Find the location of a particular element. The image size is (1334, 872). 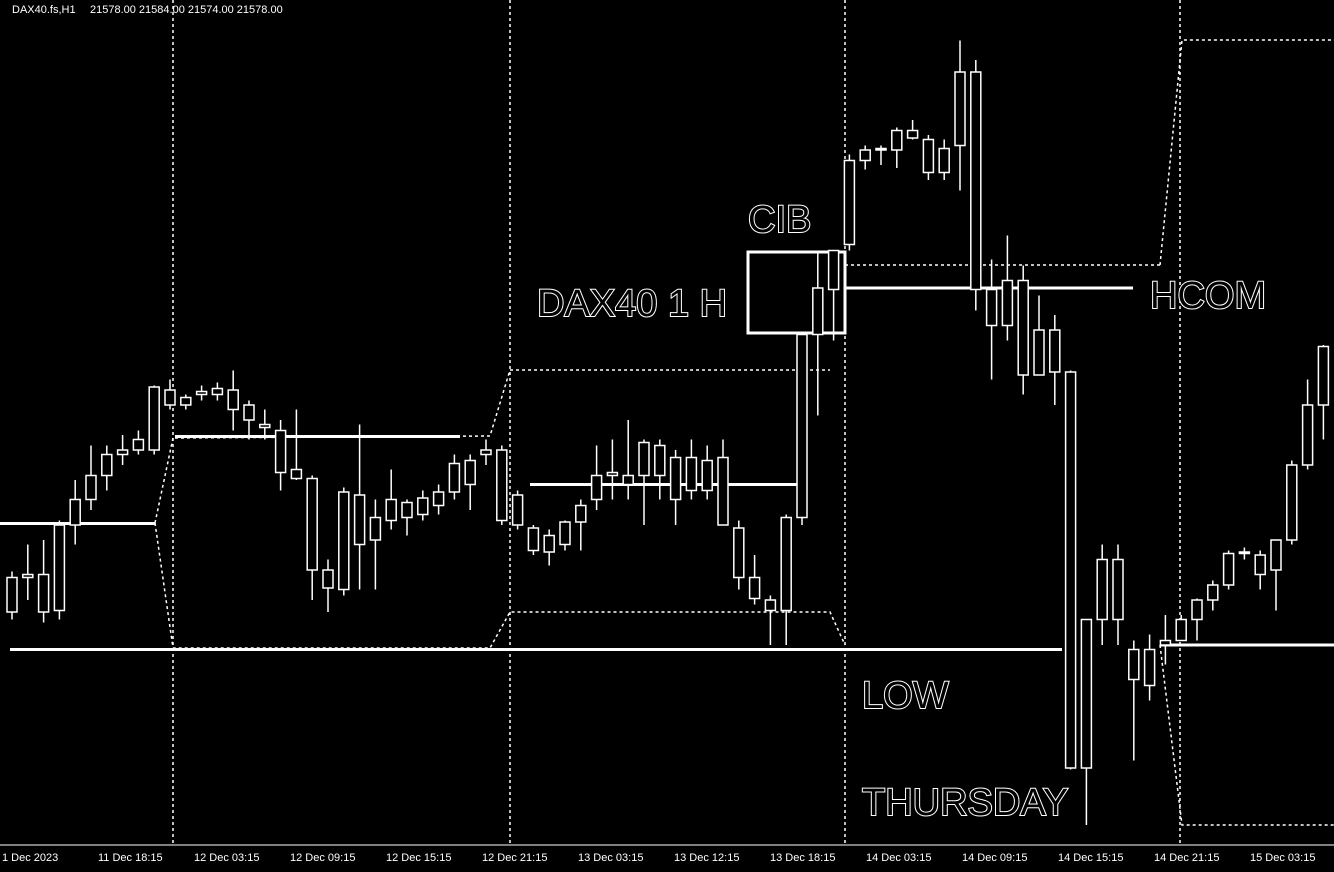

annotation: HCOM is located at coordinates (1208, 296).